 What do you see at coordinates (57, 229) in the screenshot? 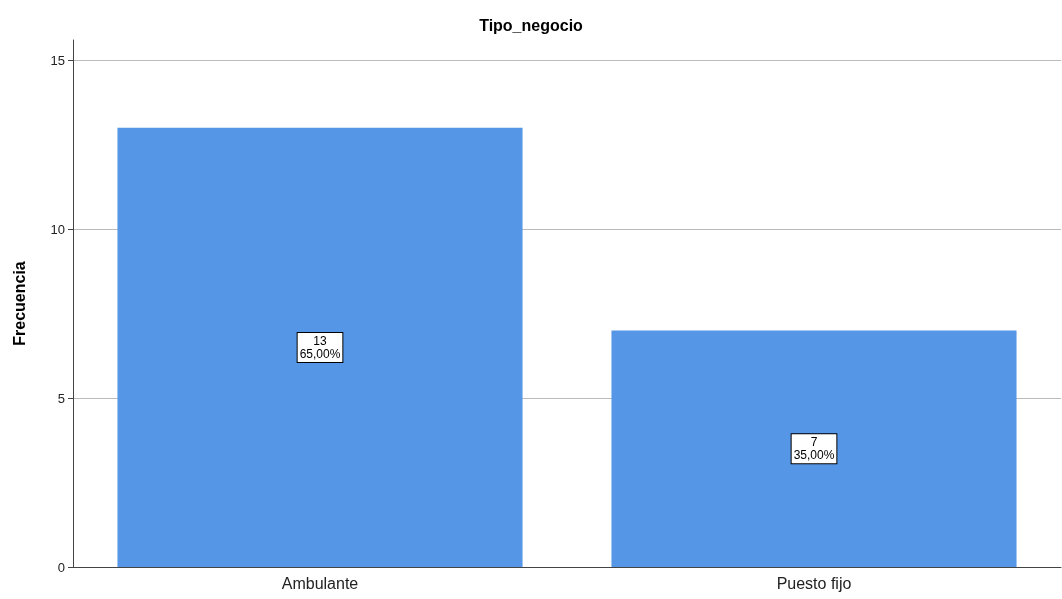
I see `y-tick-label: 10` at bounding box center [57, 229].